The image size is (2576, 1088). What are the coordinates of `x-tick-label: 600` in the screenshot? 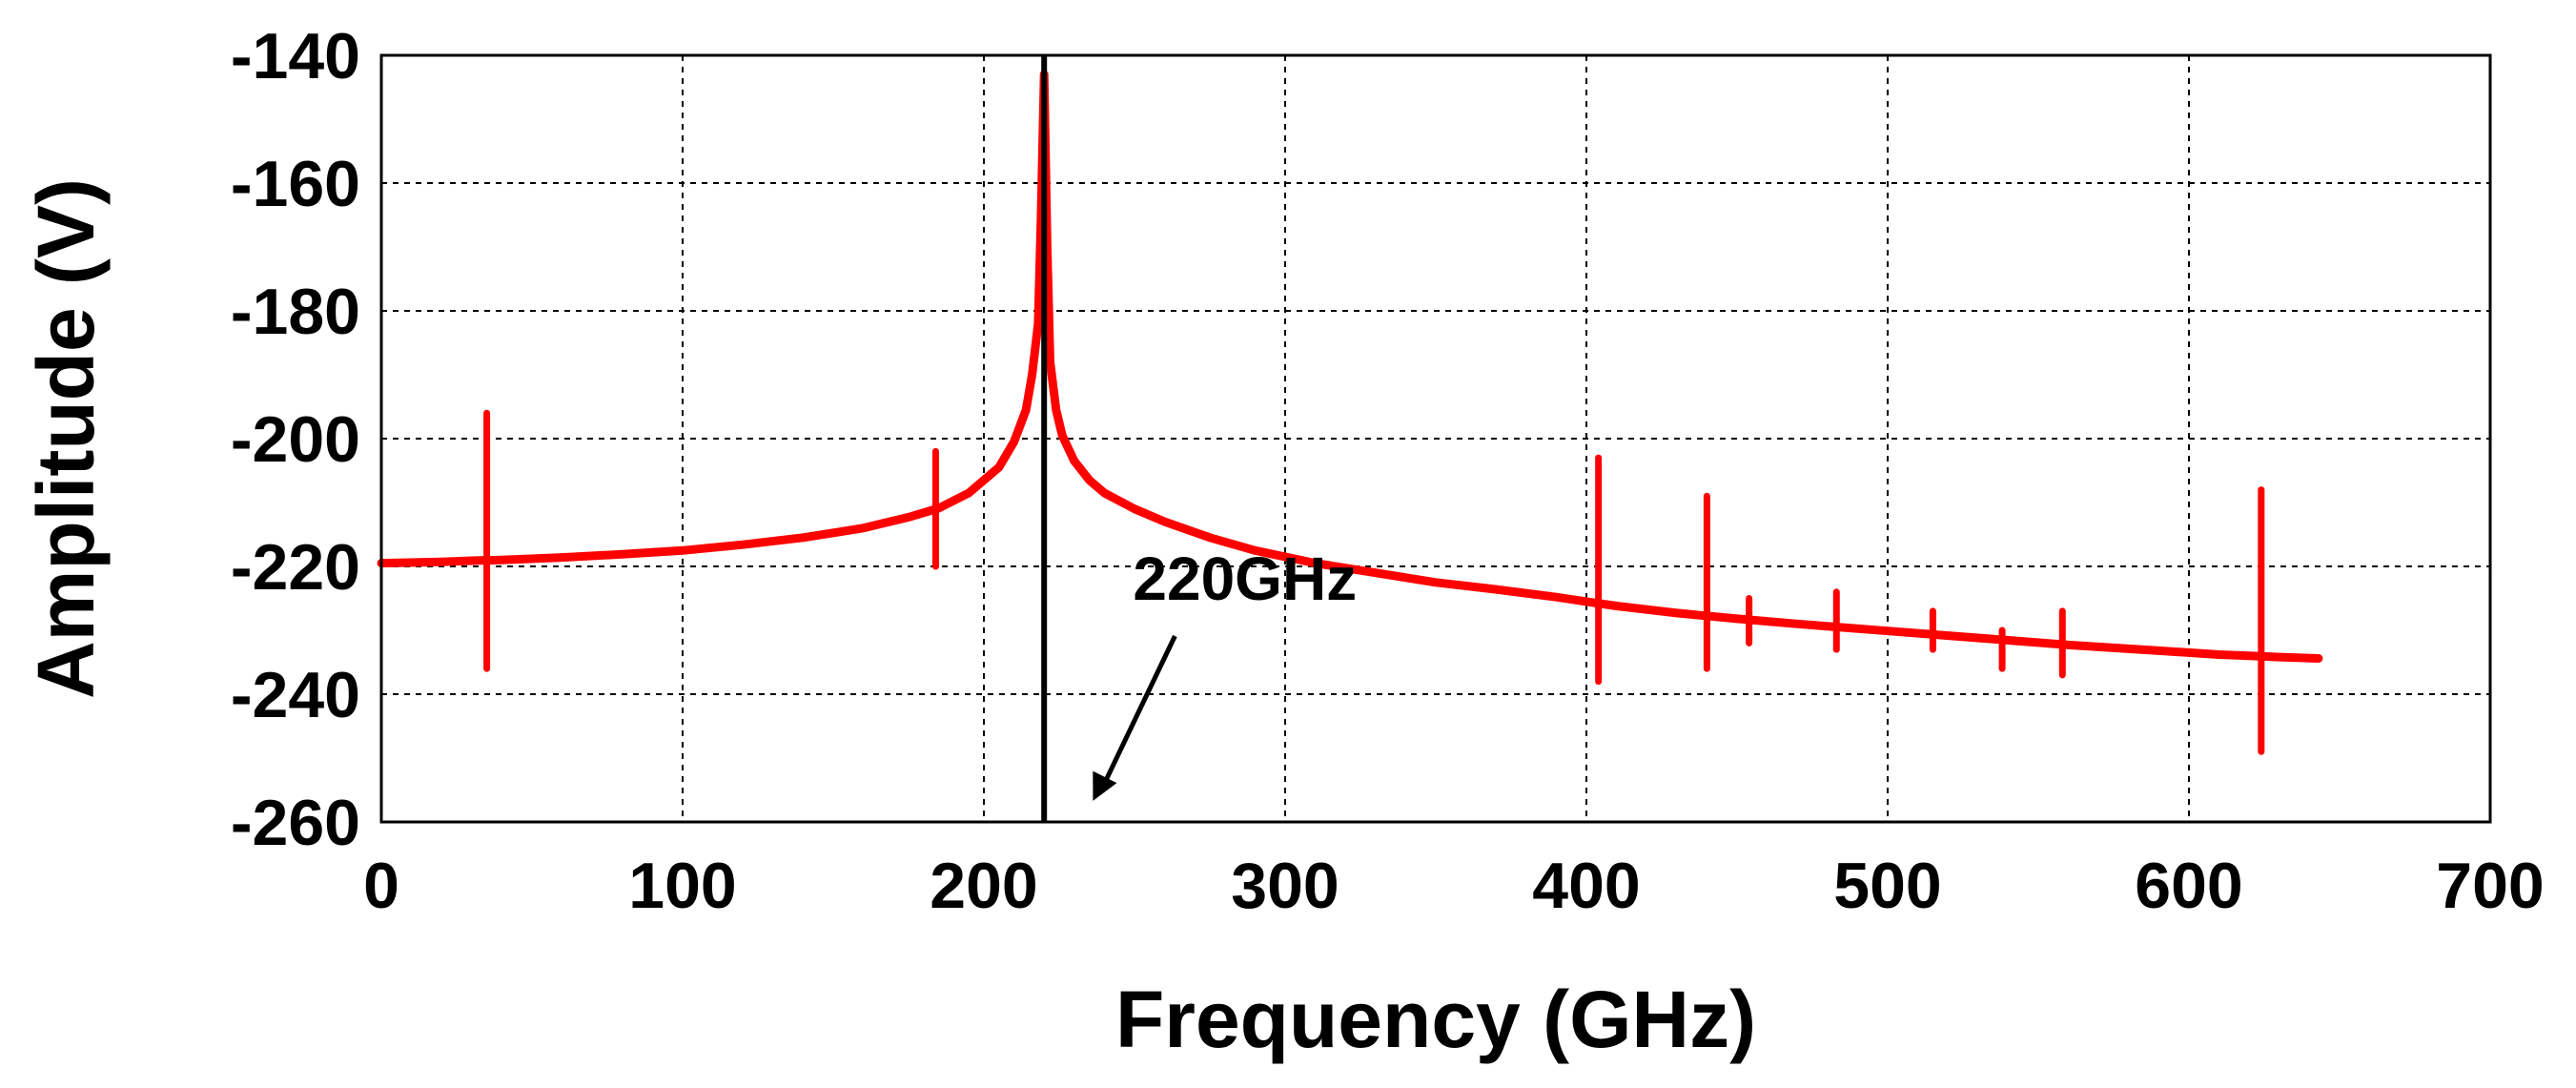 It's located at (2188, 886).